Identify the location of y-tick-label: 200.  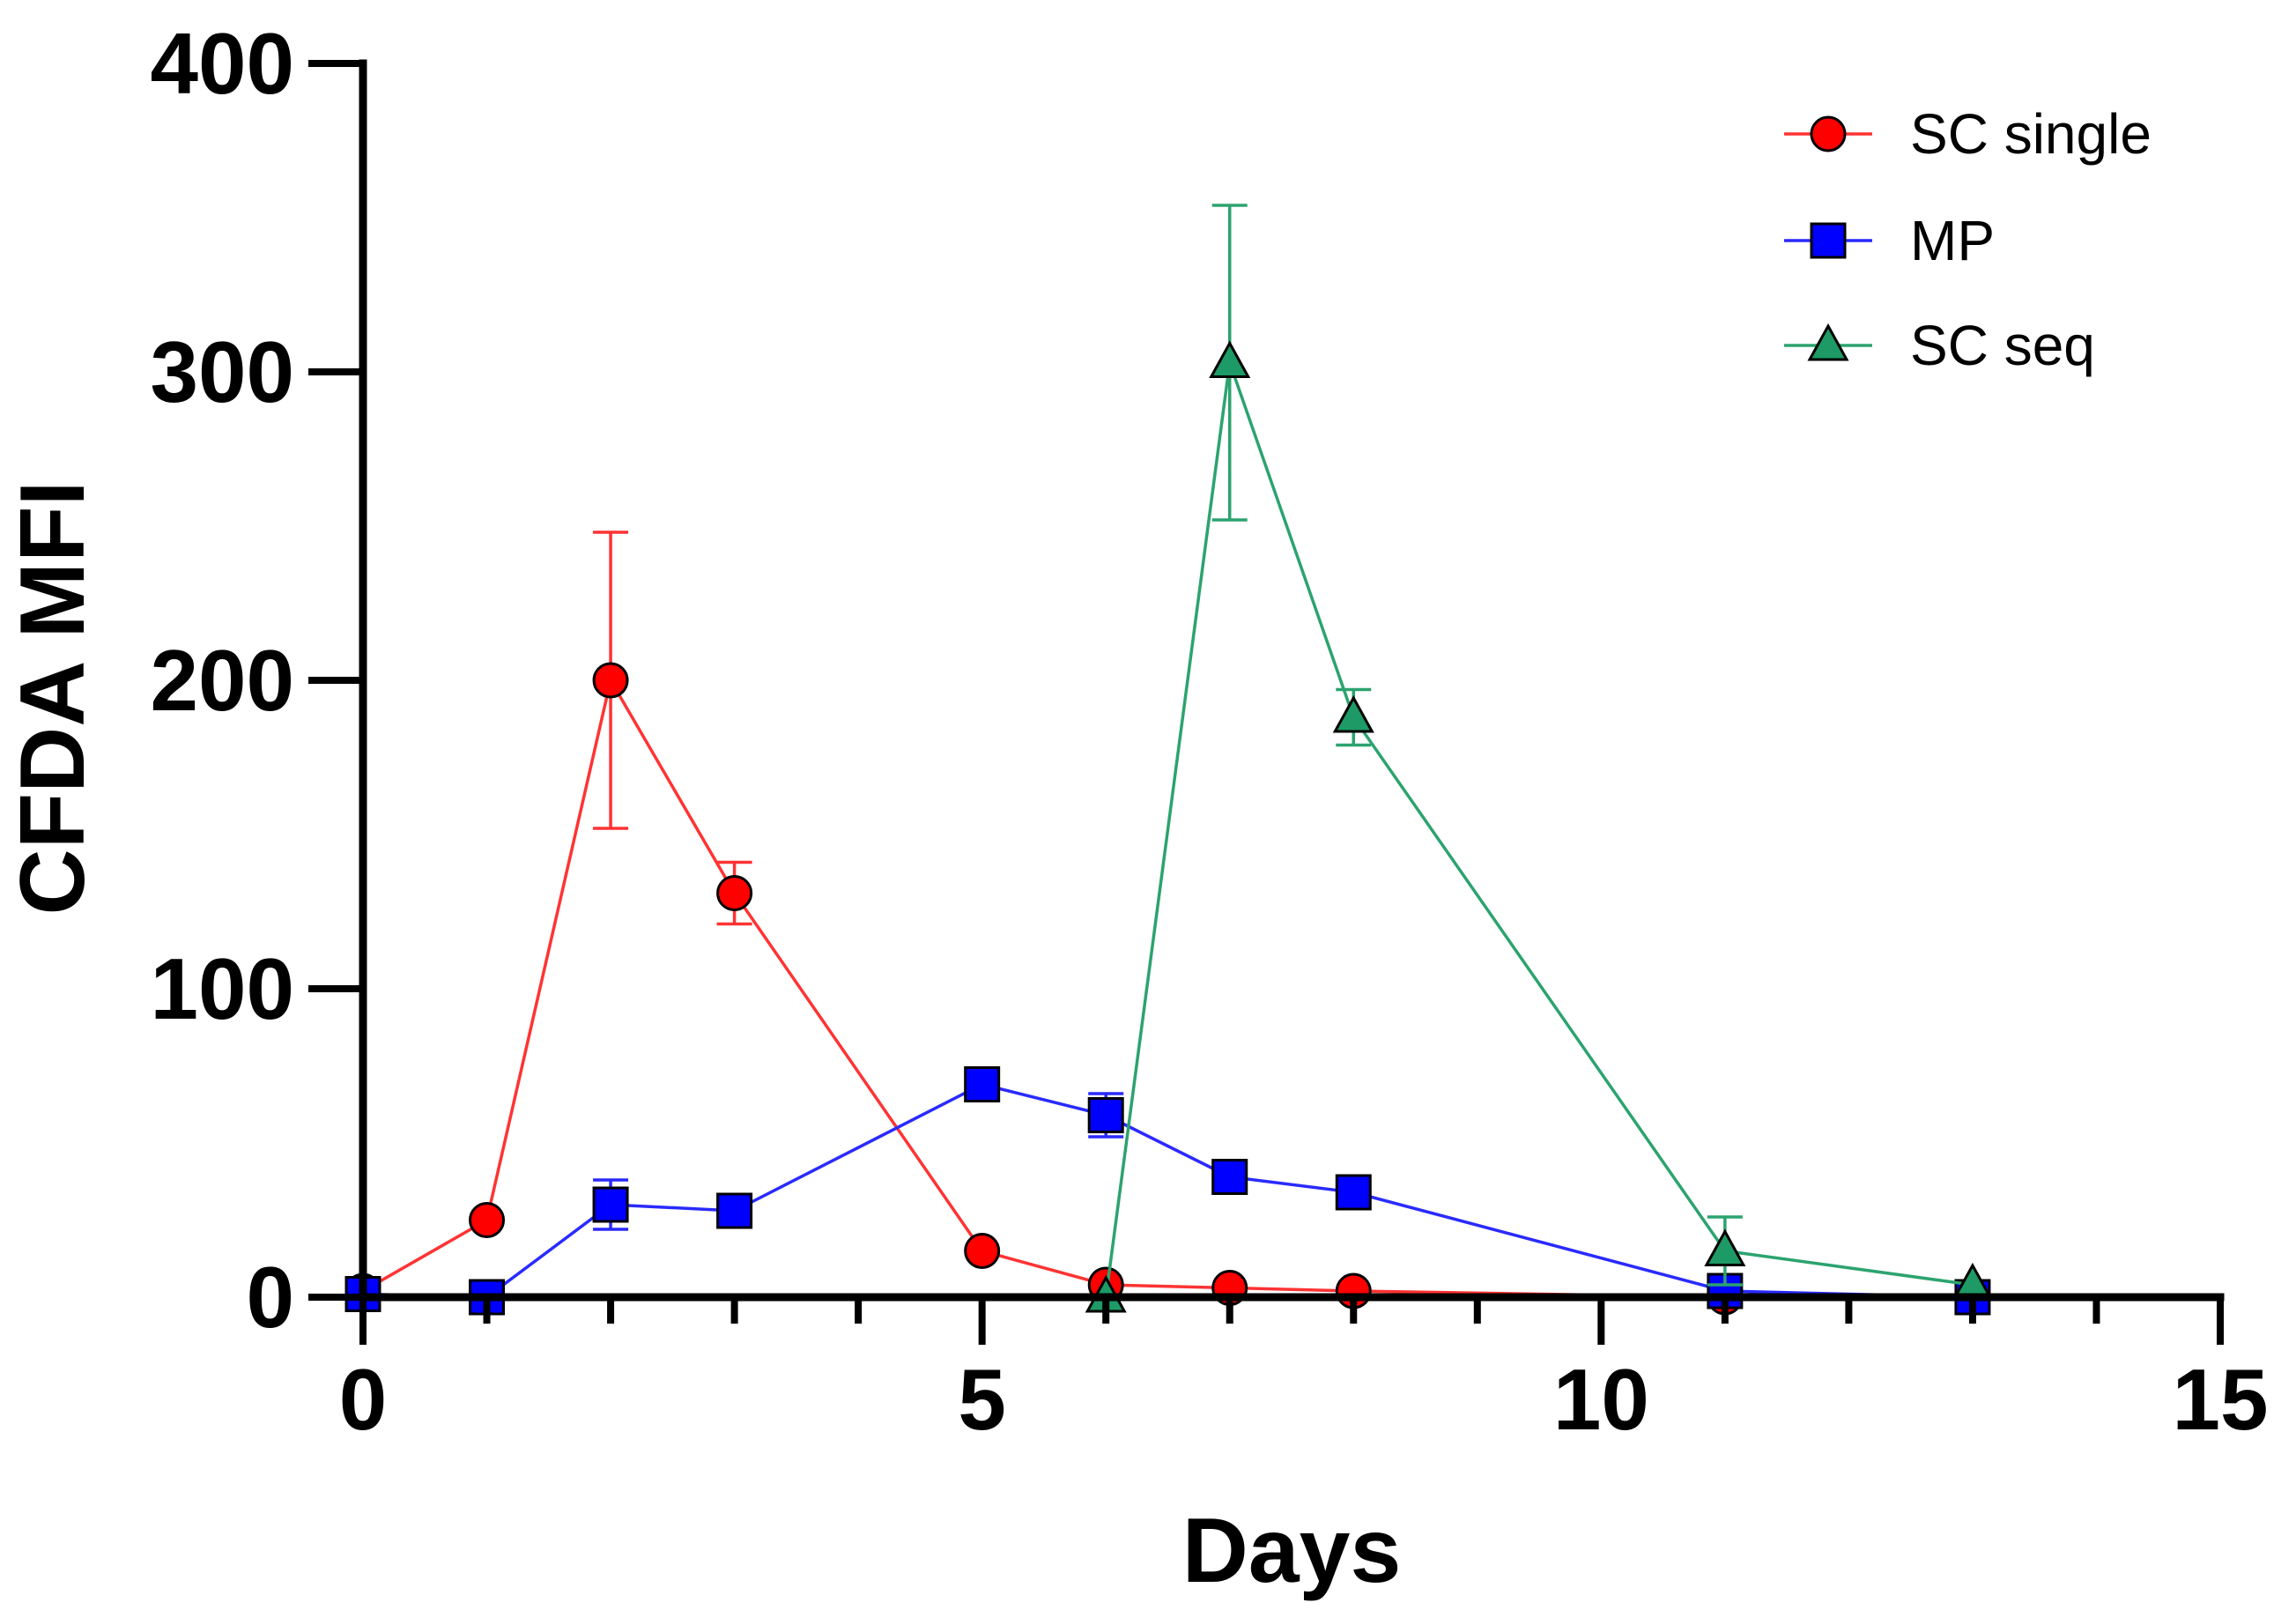
(222, 681).